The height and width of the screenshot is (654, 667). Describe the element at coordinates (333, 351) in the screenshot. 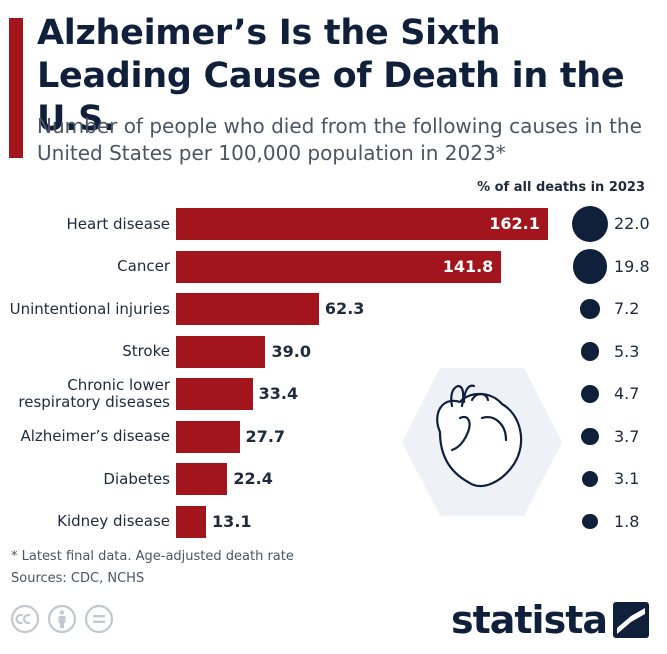

I see `chart-row: Stroke 39.0 5.3` at that location.